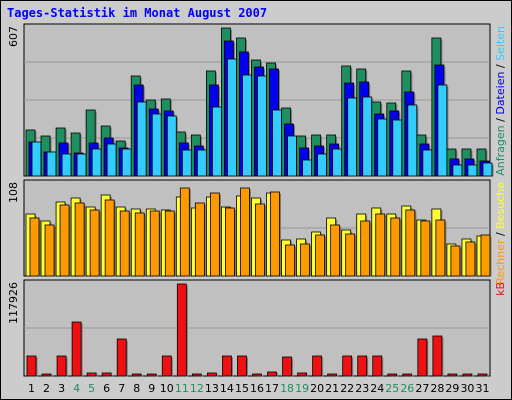 Image resolution: width=512 pixels, height=400 pixels. Describe the element at coordinates (392, 388) in the screenshot. I see `x-tick-label-25: 25` at that location.